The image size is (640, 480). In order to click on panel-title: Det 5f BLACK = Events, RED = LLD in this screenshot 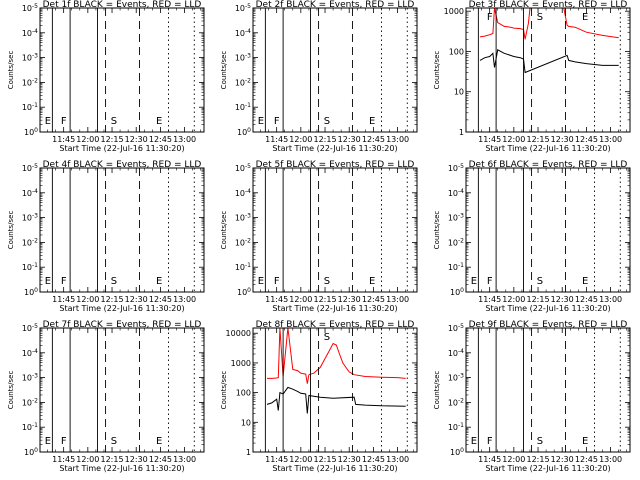, I will do `click(335, 165)`.